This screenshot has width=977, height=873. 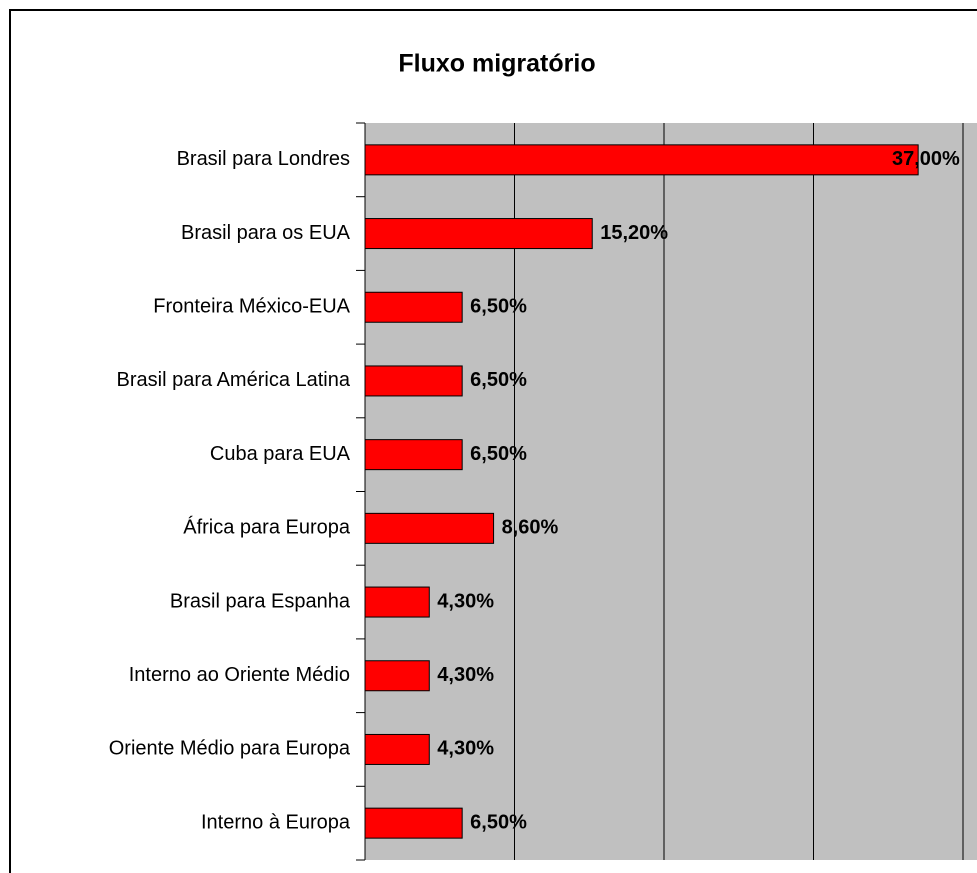 I want to click on y-tick-label: Fronteira México-EUA, so click(x=251, y=307).